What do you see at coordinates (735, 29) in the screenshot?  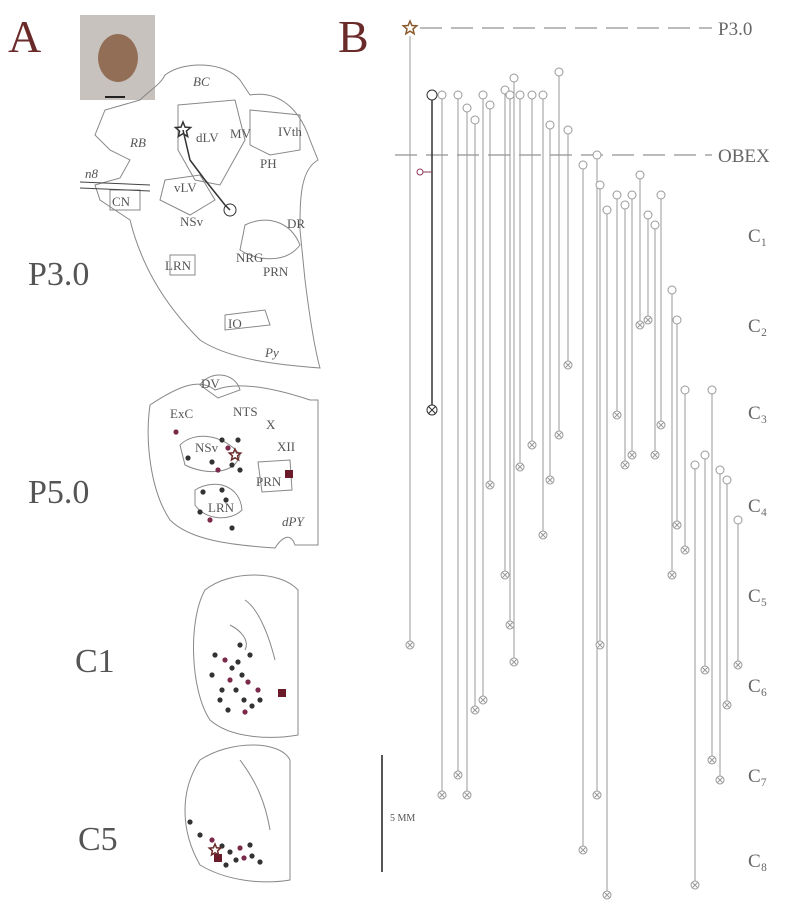 I see `level-label: P3.0` at bounding box center [735, 29].